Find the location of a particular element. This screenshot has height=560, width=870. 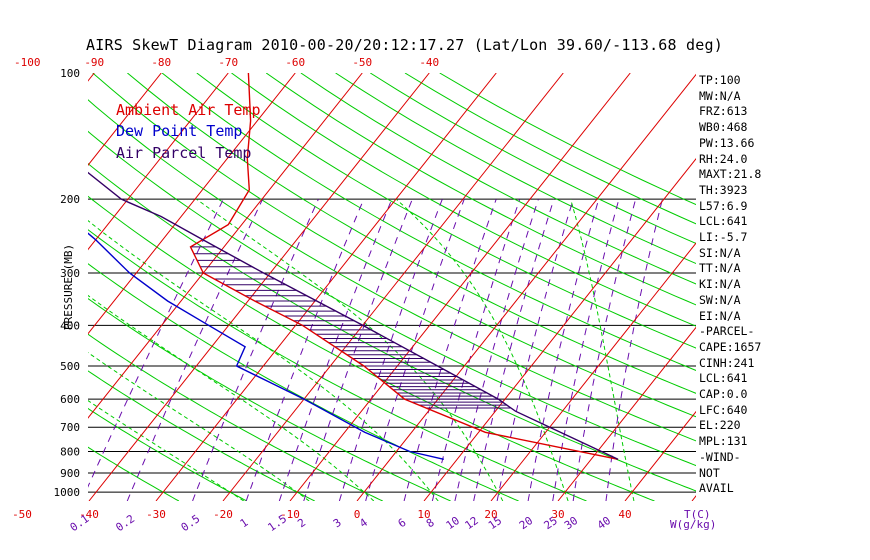

index-label: CAPE:1657 is located at coordinates (730, 346).